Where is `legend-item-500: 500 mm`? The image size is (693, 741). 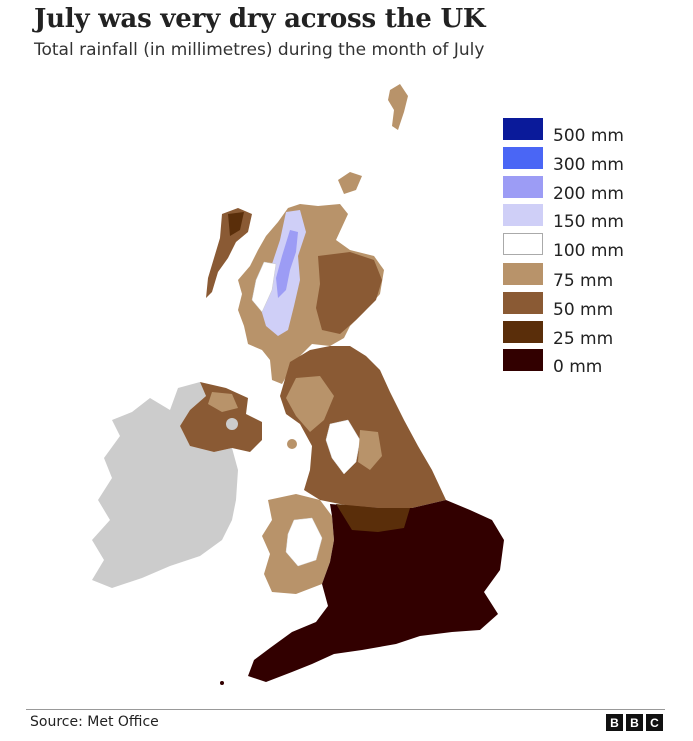 legend-item-500: 500 mm is located at coordinates (573, 132).